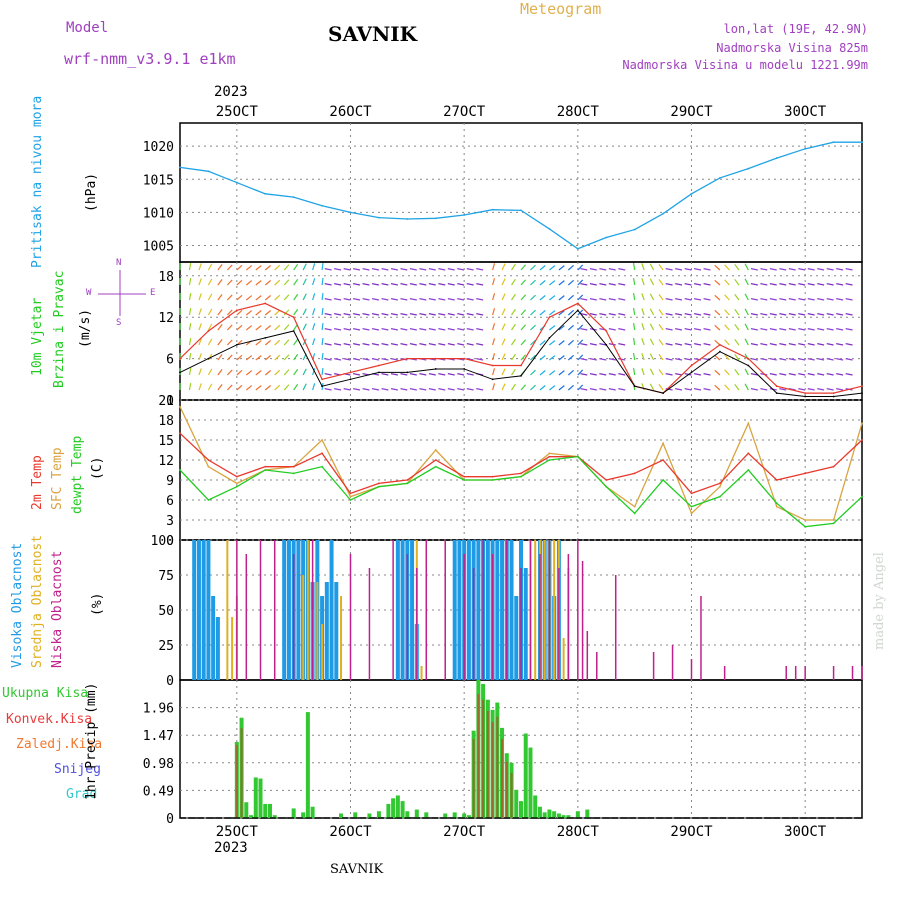  Describe the element at coordinates (745, 65) in the screenshot. I see `model-elevation: Nadmorska Visina u modelu 1221.99m` at that location.